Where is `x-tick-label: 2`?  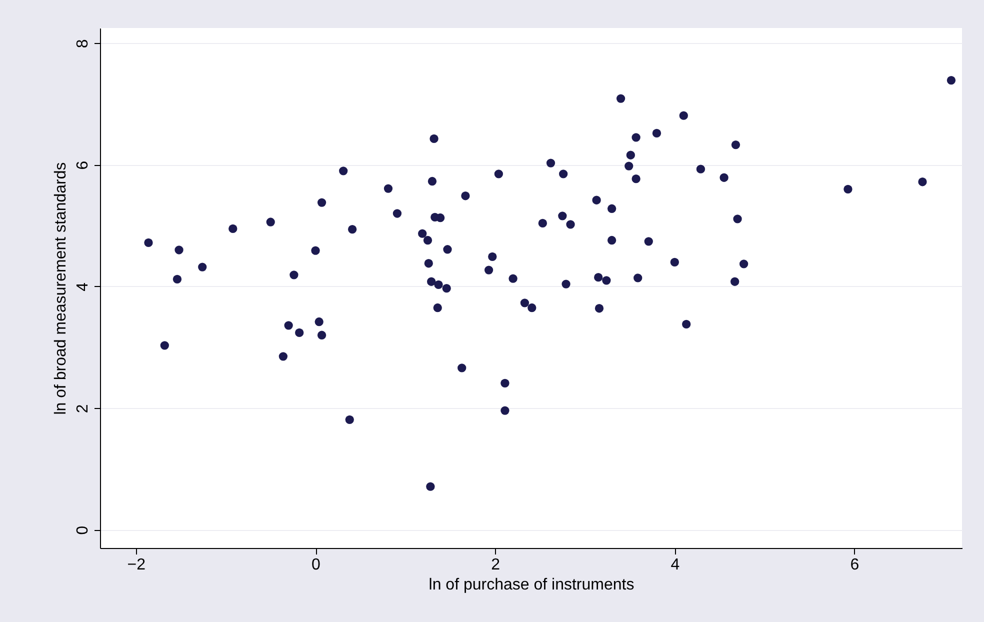
x-tick-label: 2 is located at coordinates (495, 565).